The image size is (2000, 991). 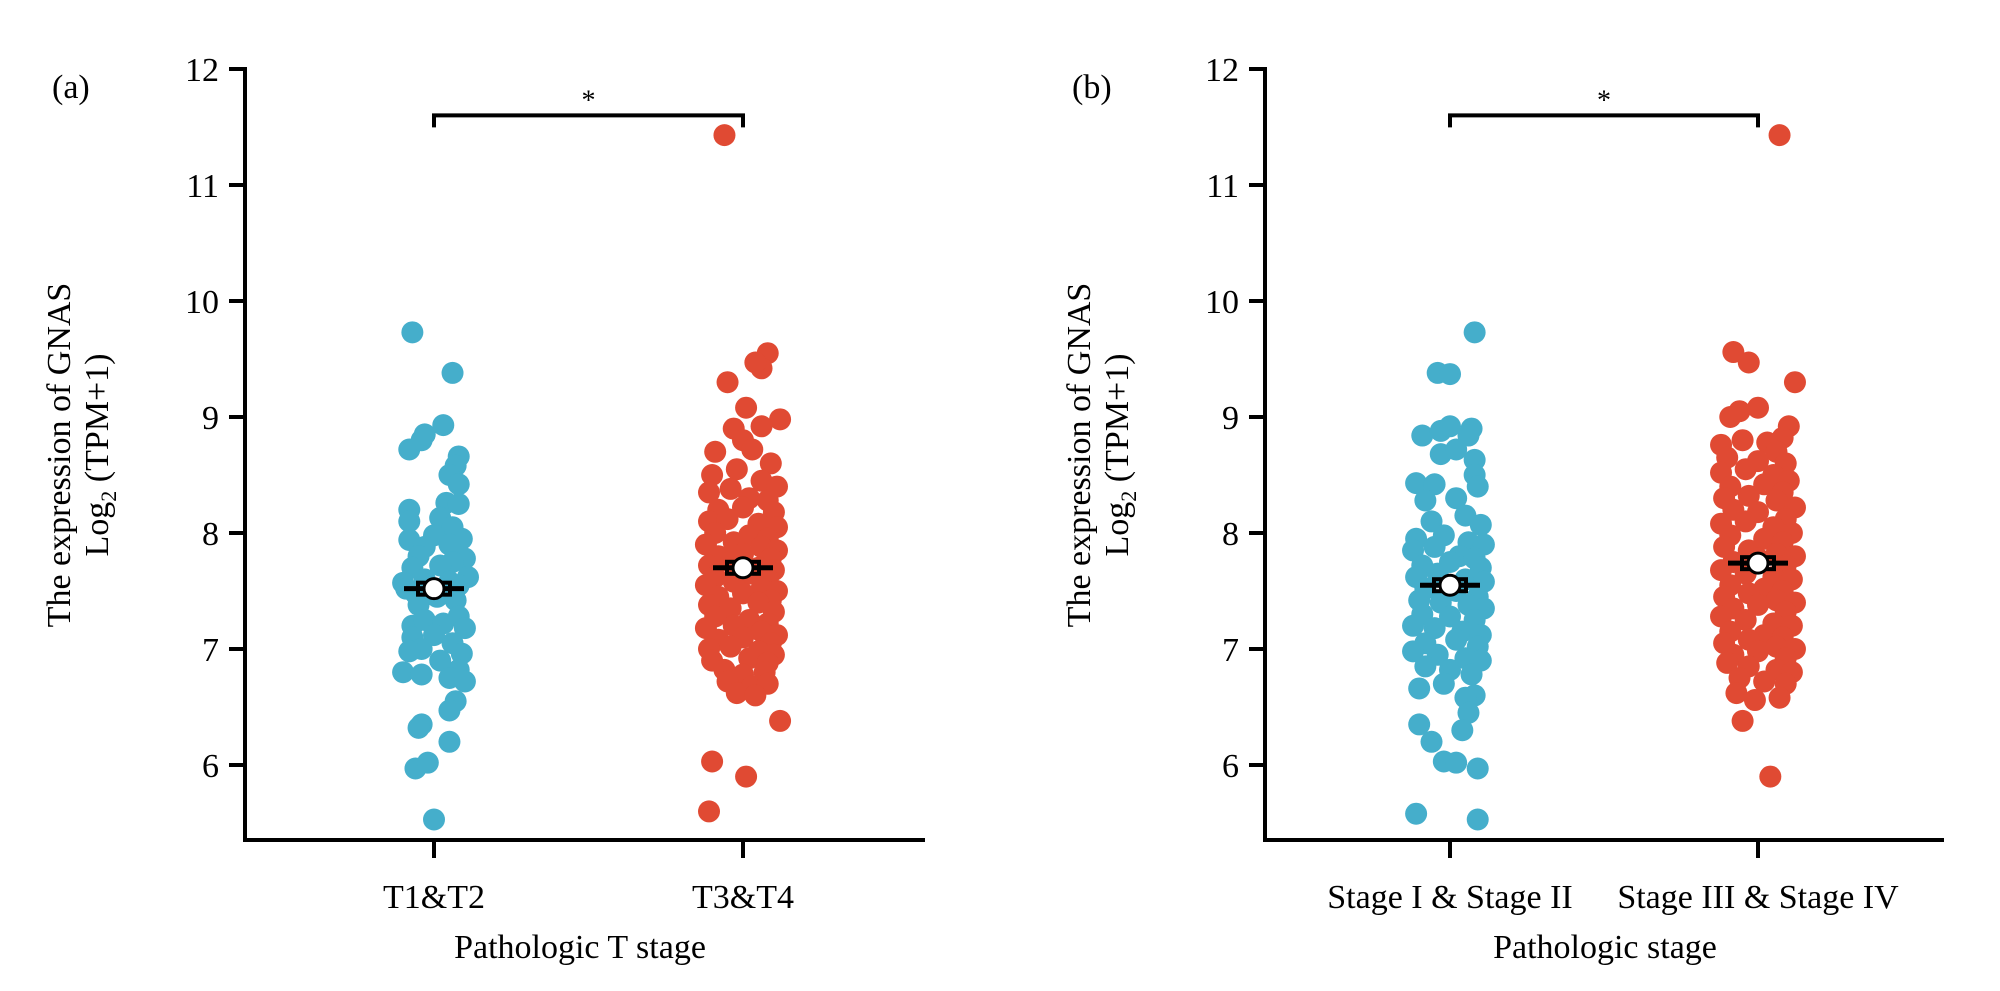 What do you see at coordinates (1605, 947) in the screenshot?
I see `x-axis-title: Pathologic stage` at bounding box center [1605, 947].